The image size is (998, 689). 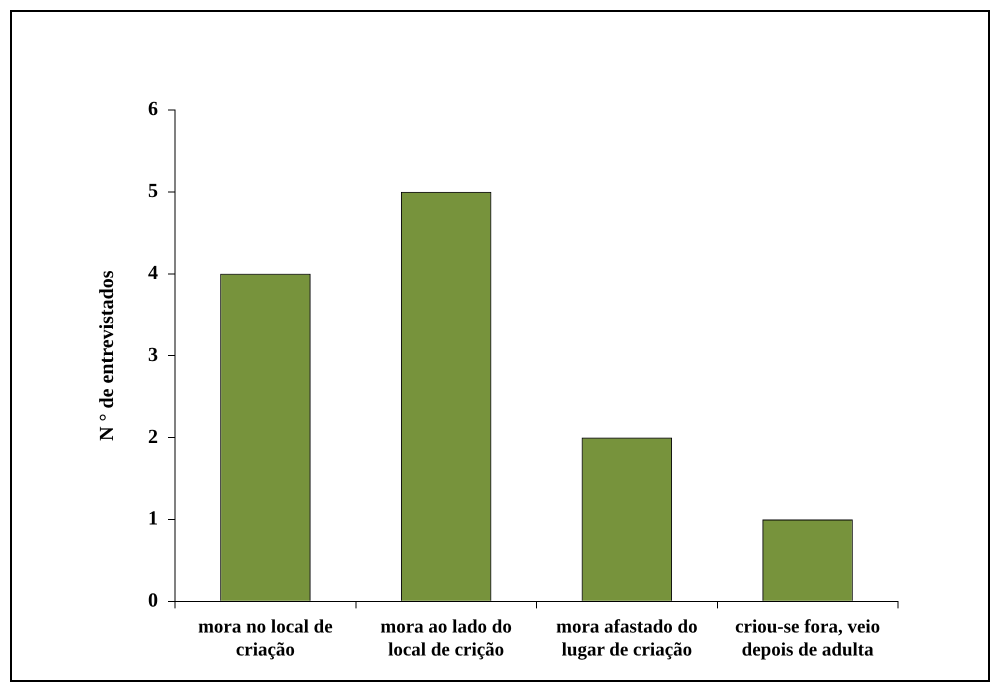 What do you see at coordinates (153, 273) in the screenshot?
I see `y-tick-label: 4` at bounding box center [153, 273].